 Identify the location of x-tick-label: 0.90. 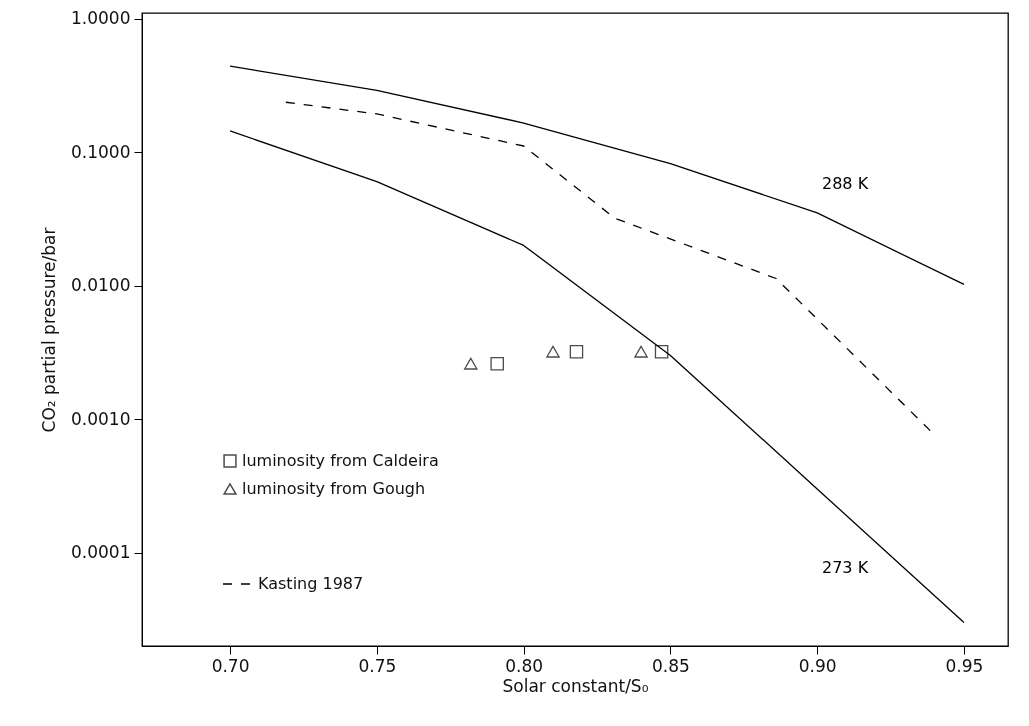
(817, 665).